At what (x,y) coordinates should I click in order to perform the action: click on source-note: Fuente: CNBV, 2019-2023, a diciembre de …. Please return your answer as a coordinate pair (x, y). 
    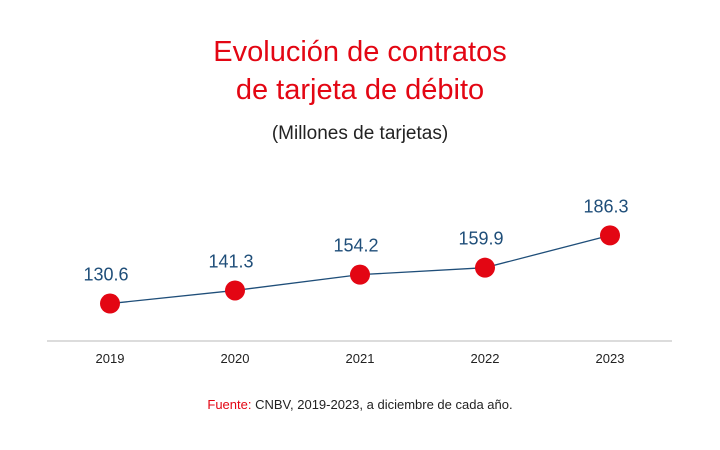
    Looking at the image, I should click on (360, 404).